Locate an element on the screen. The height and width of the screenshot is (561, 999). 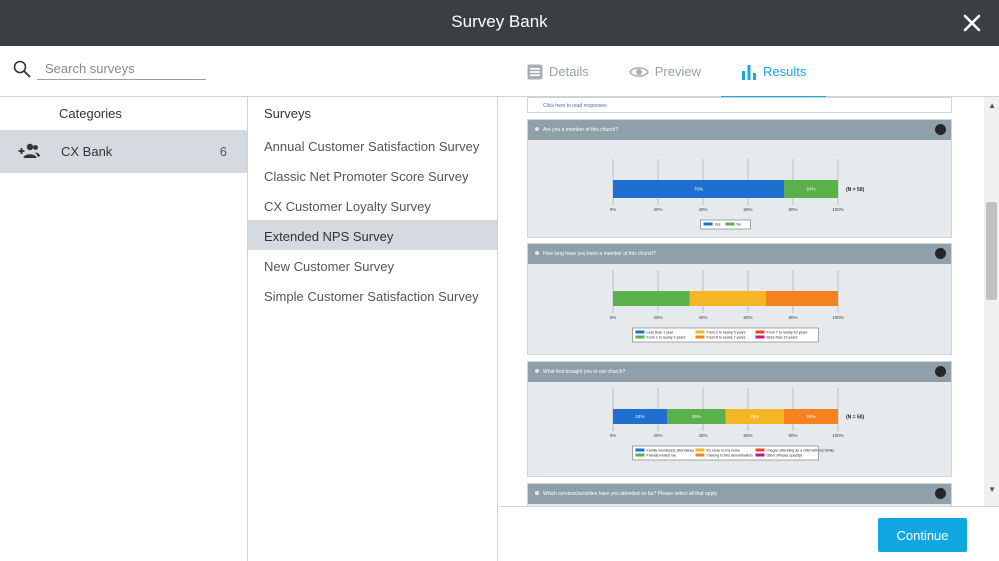
question-text: Are you a member of this church? is located at coordinates (581, 130).